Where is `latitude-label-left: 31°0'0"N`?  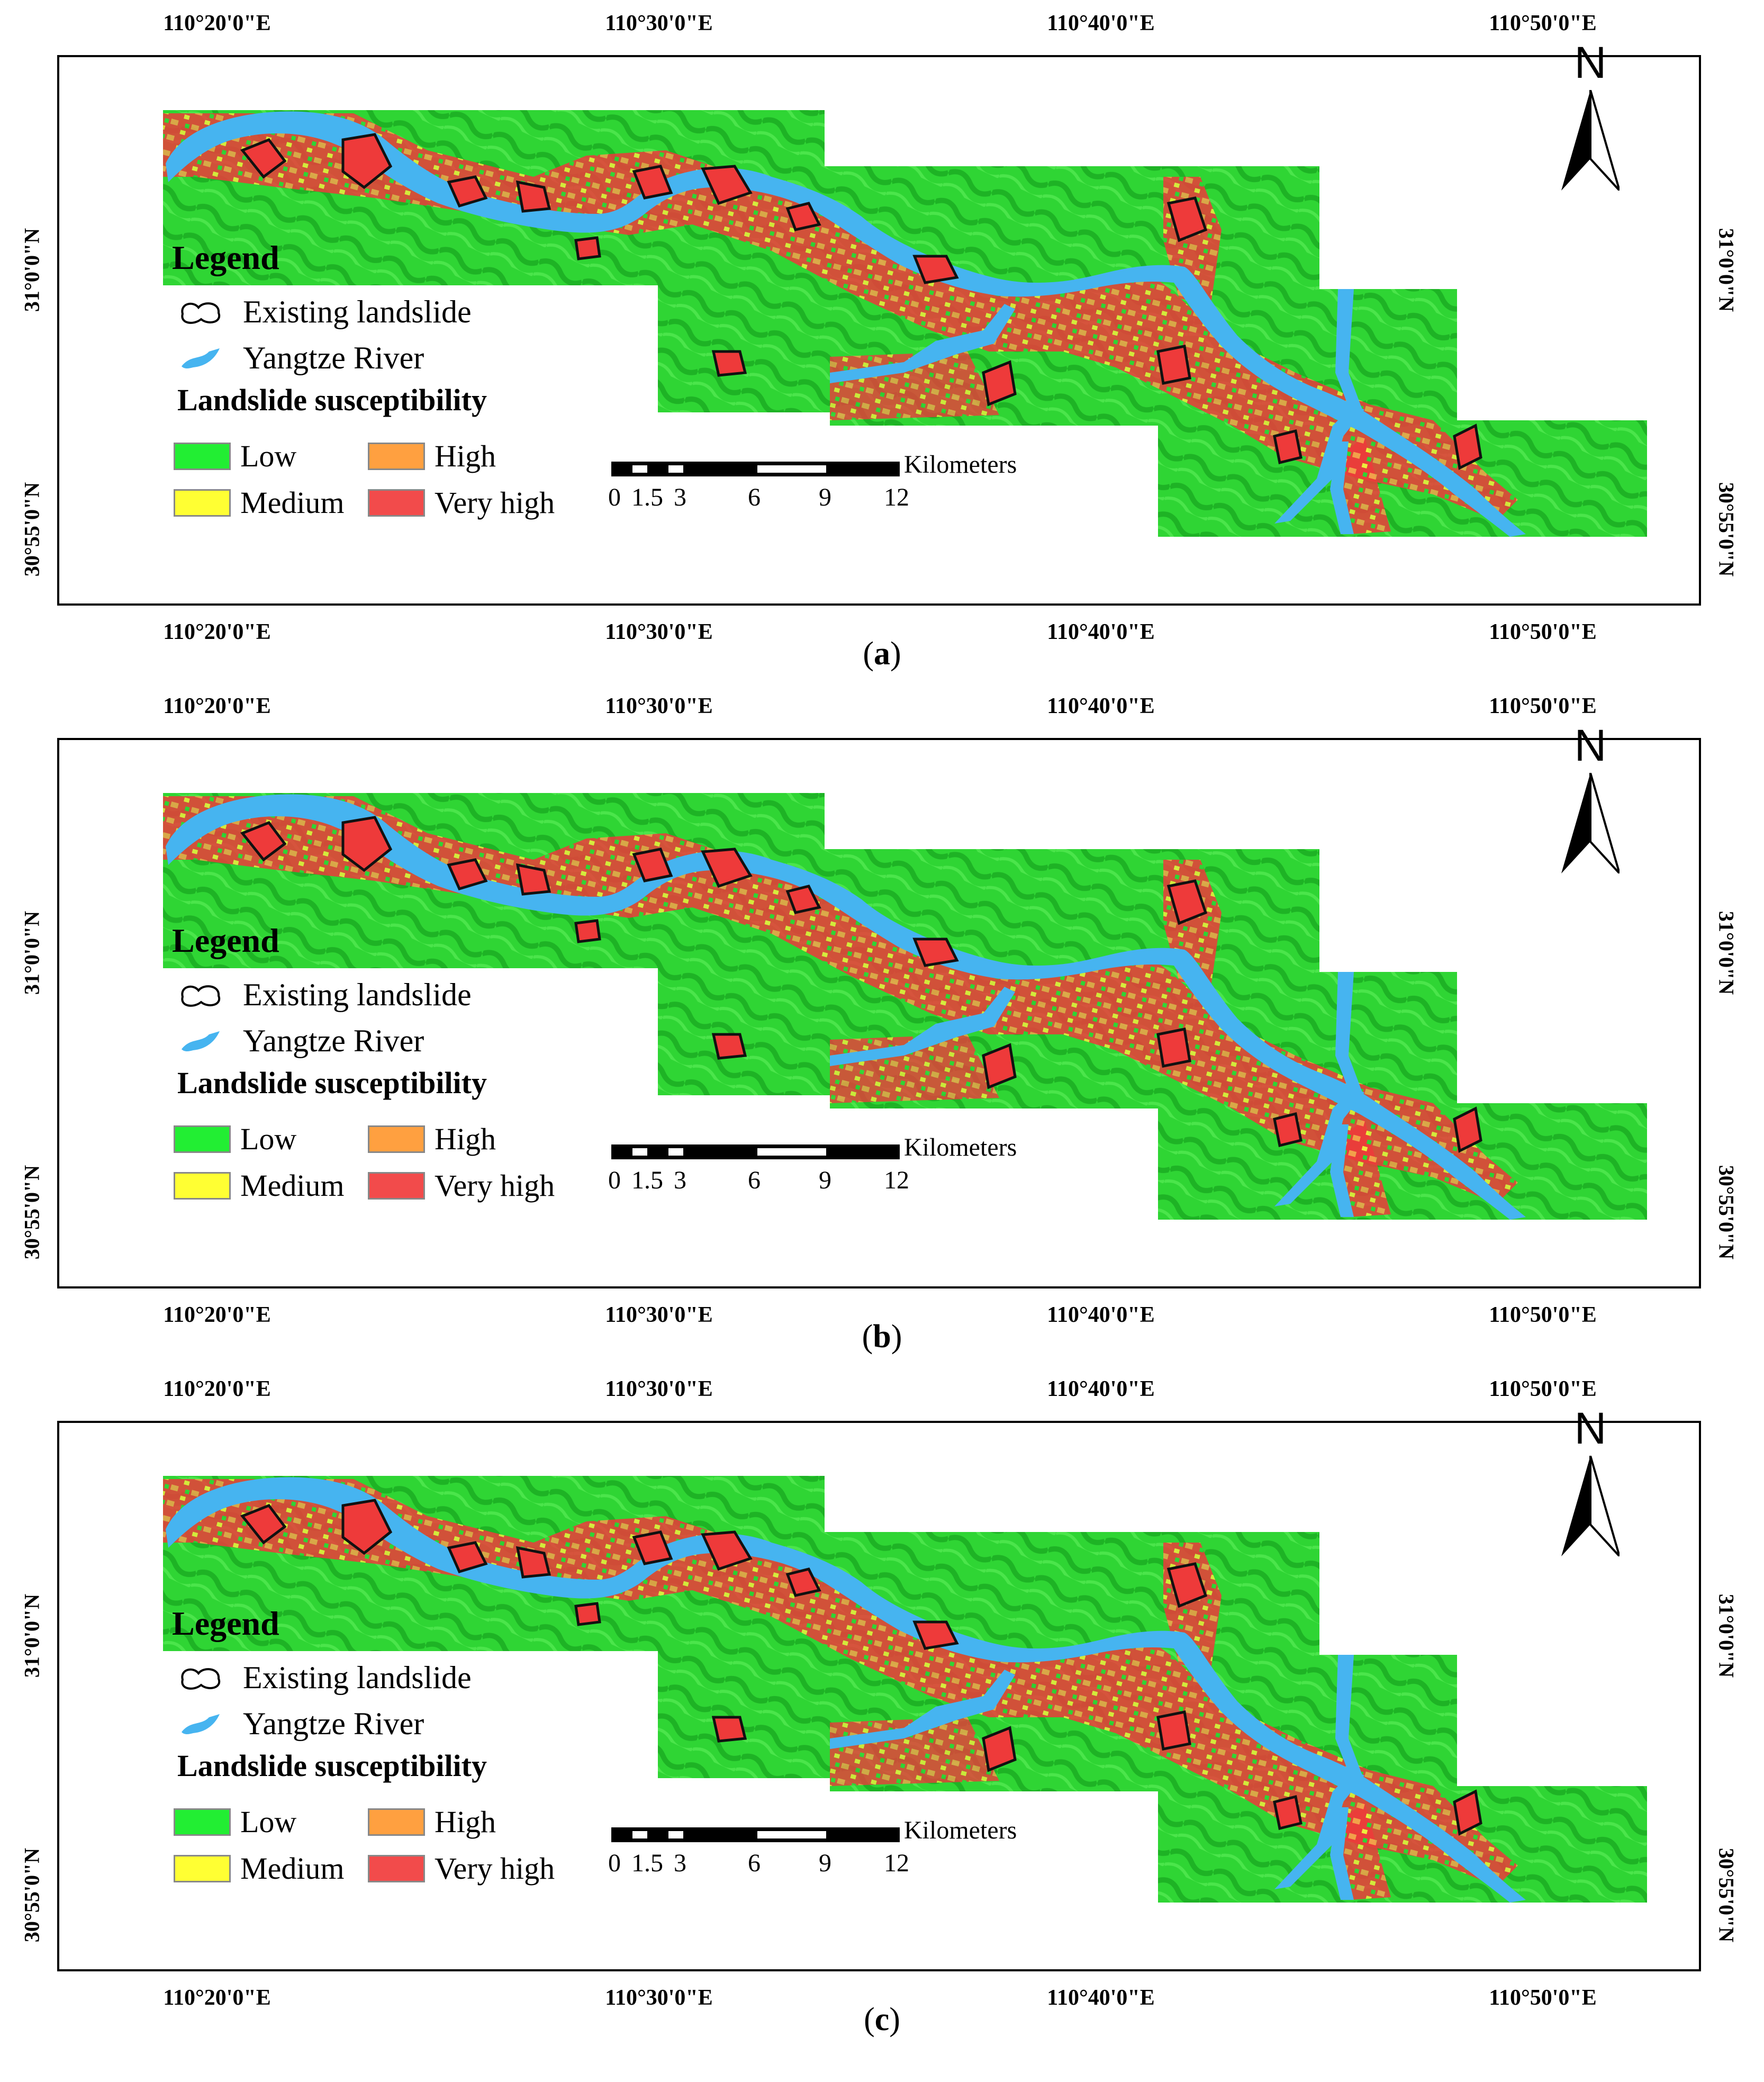
latitude-label-left: 31°0'0"N is located at coordinates (32, 1635).